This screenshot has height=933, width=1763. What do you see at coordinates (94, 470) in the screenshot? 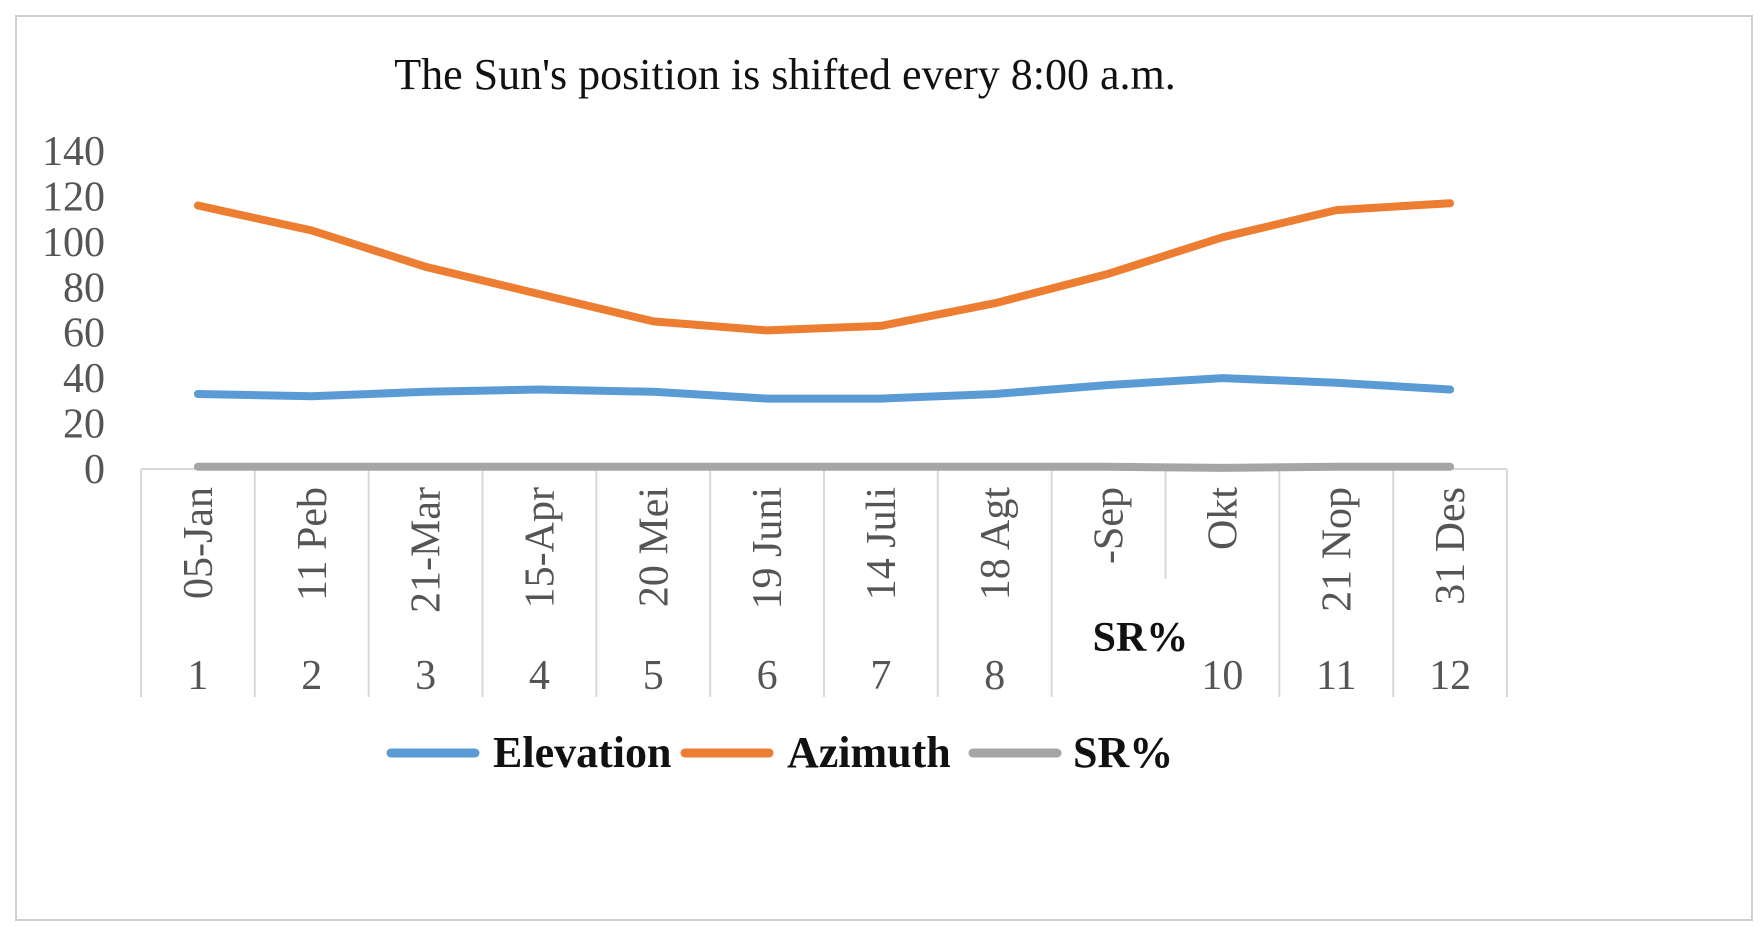
I see `y-tick-label: 0` at bounding box center [94, 470].